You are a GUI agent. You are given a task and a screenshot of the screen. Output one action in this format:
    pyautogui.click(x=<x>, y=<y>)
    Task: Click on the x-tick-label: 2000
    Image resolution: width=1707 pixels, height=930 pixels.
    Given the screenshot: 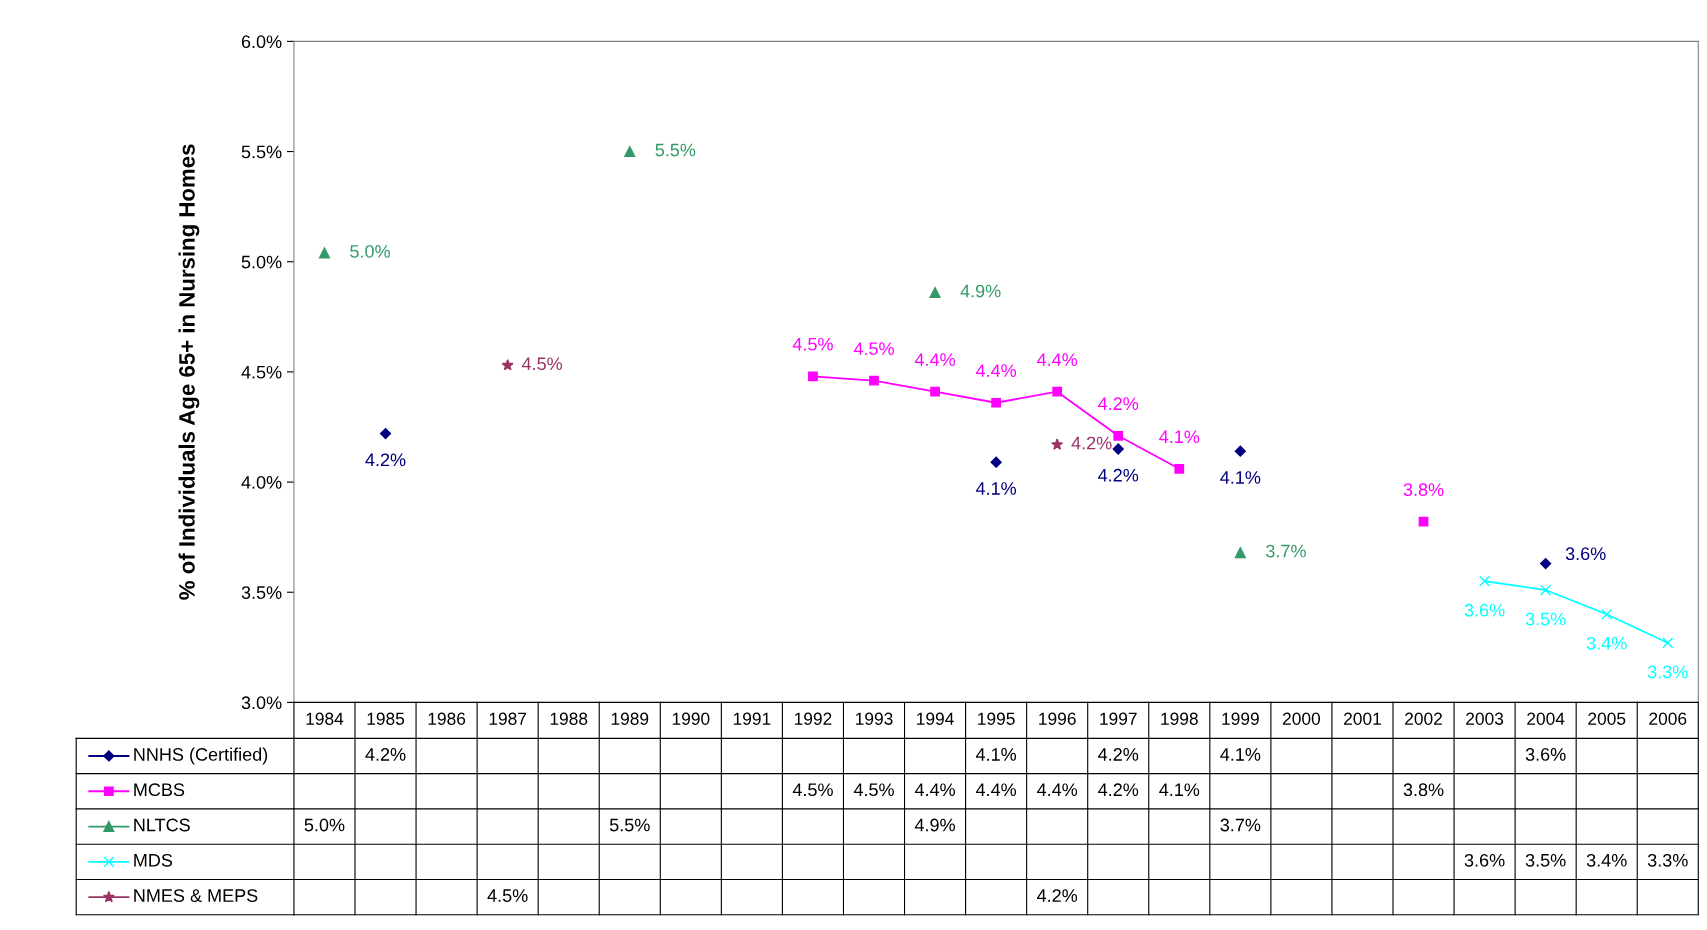 What is the action you would take?
    pyautogui.click(x=1301, y=718)
    